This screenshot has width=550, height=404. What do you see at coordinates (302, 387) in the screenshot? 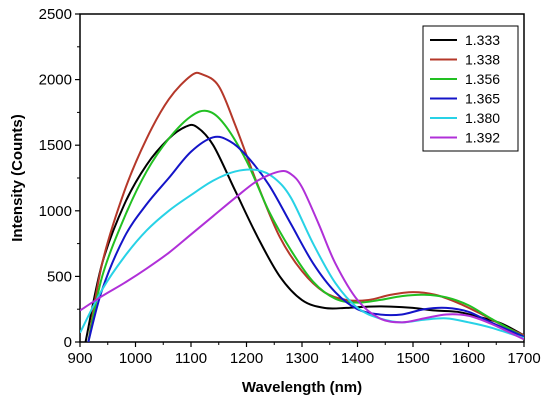
I see `x-axis-title: Wavelength (nm)` at bounding box center [302, 387].